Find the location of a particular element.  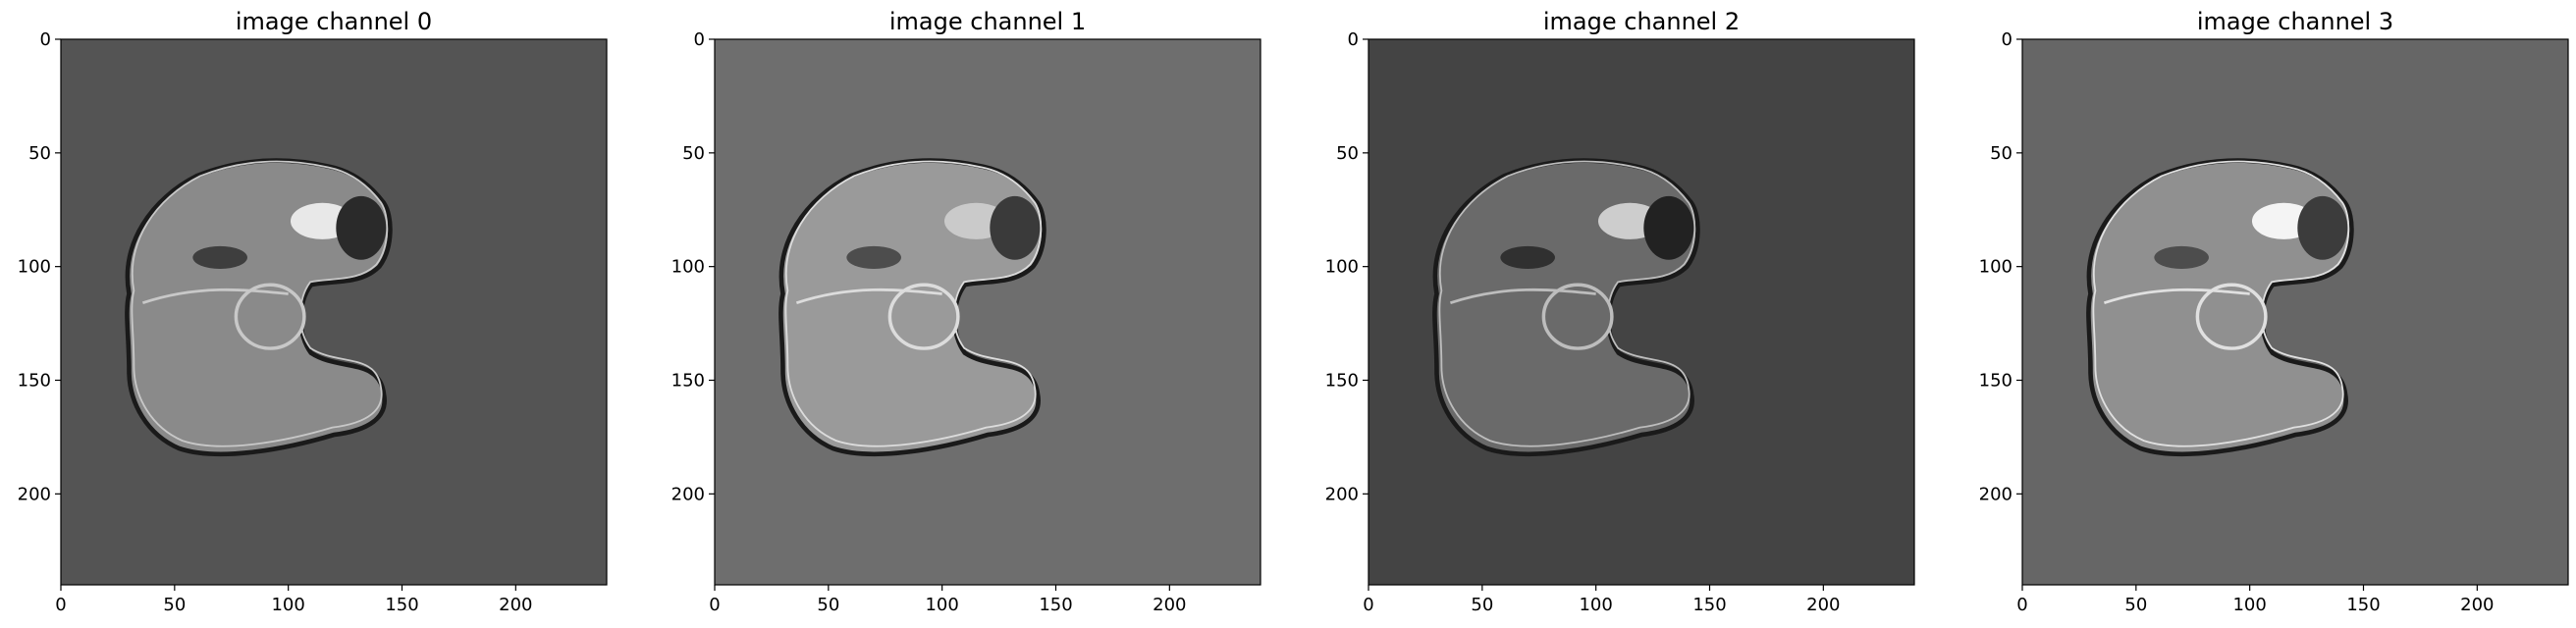

chart-title: image channel 0 is located at coordinates (334, 21).